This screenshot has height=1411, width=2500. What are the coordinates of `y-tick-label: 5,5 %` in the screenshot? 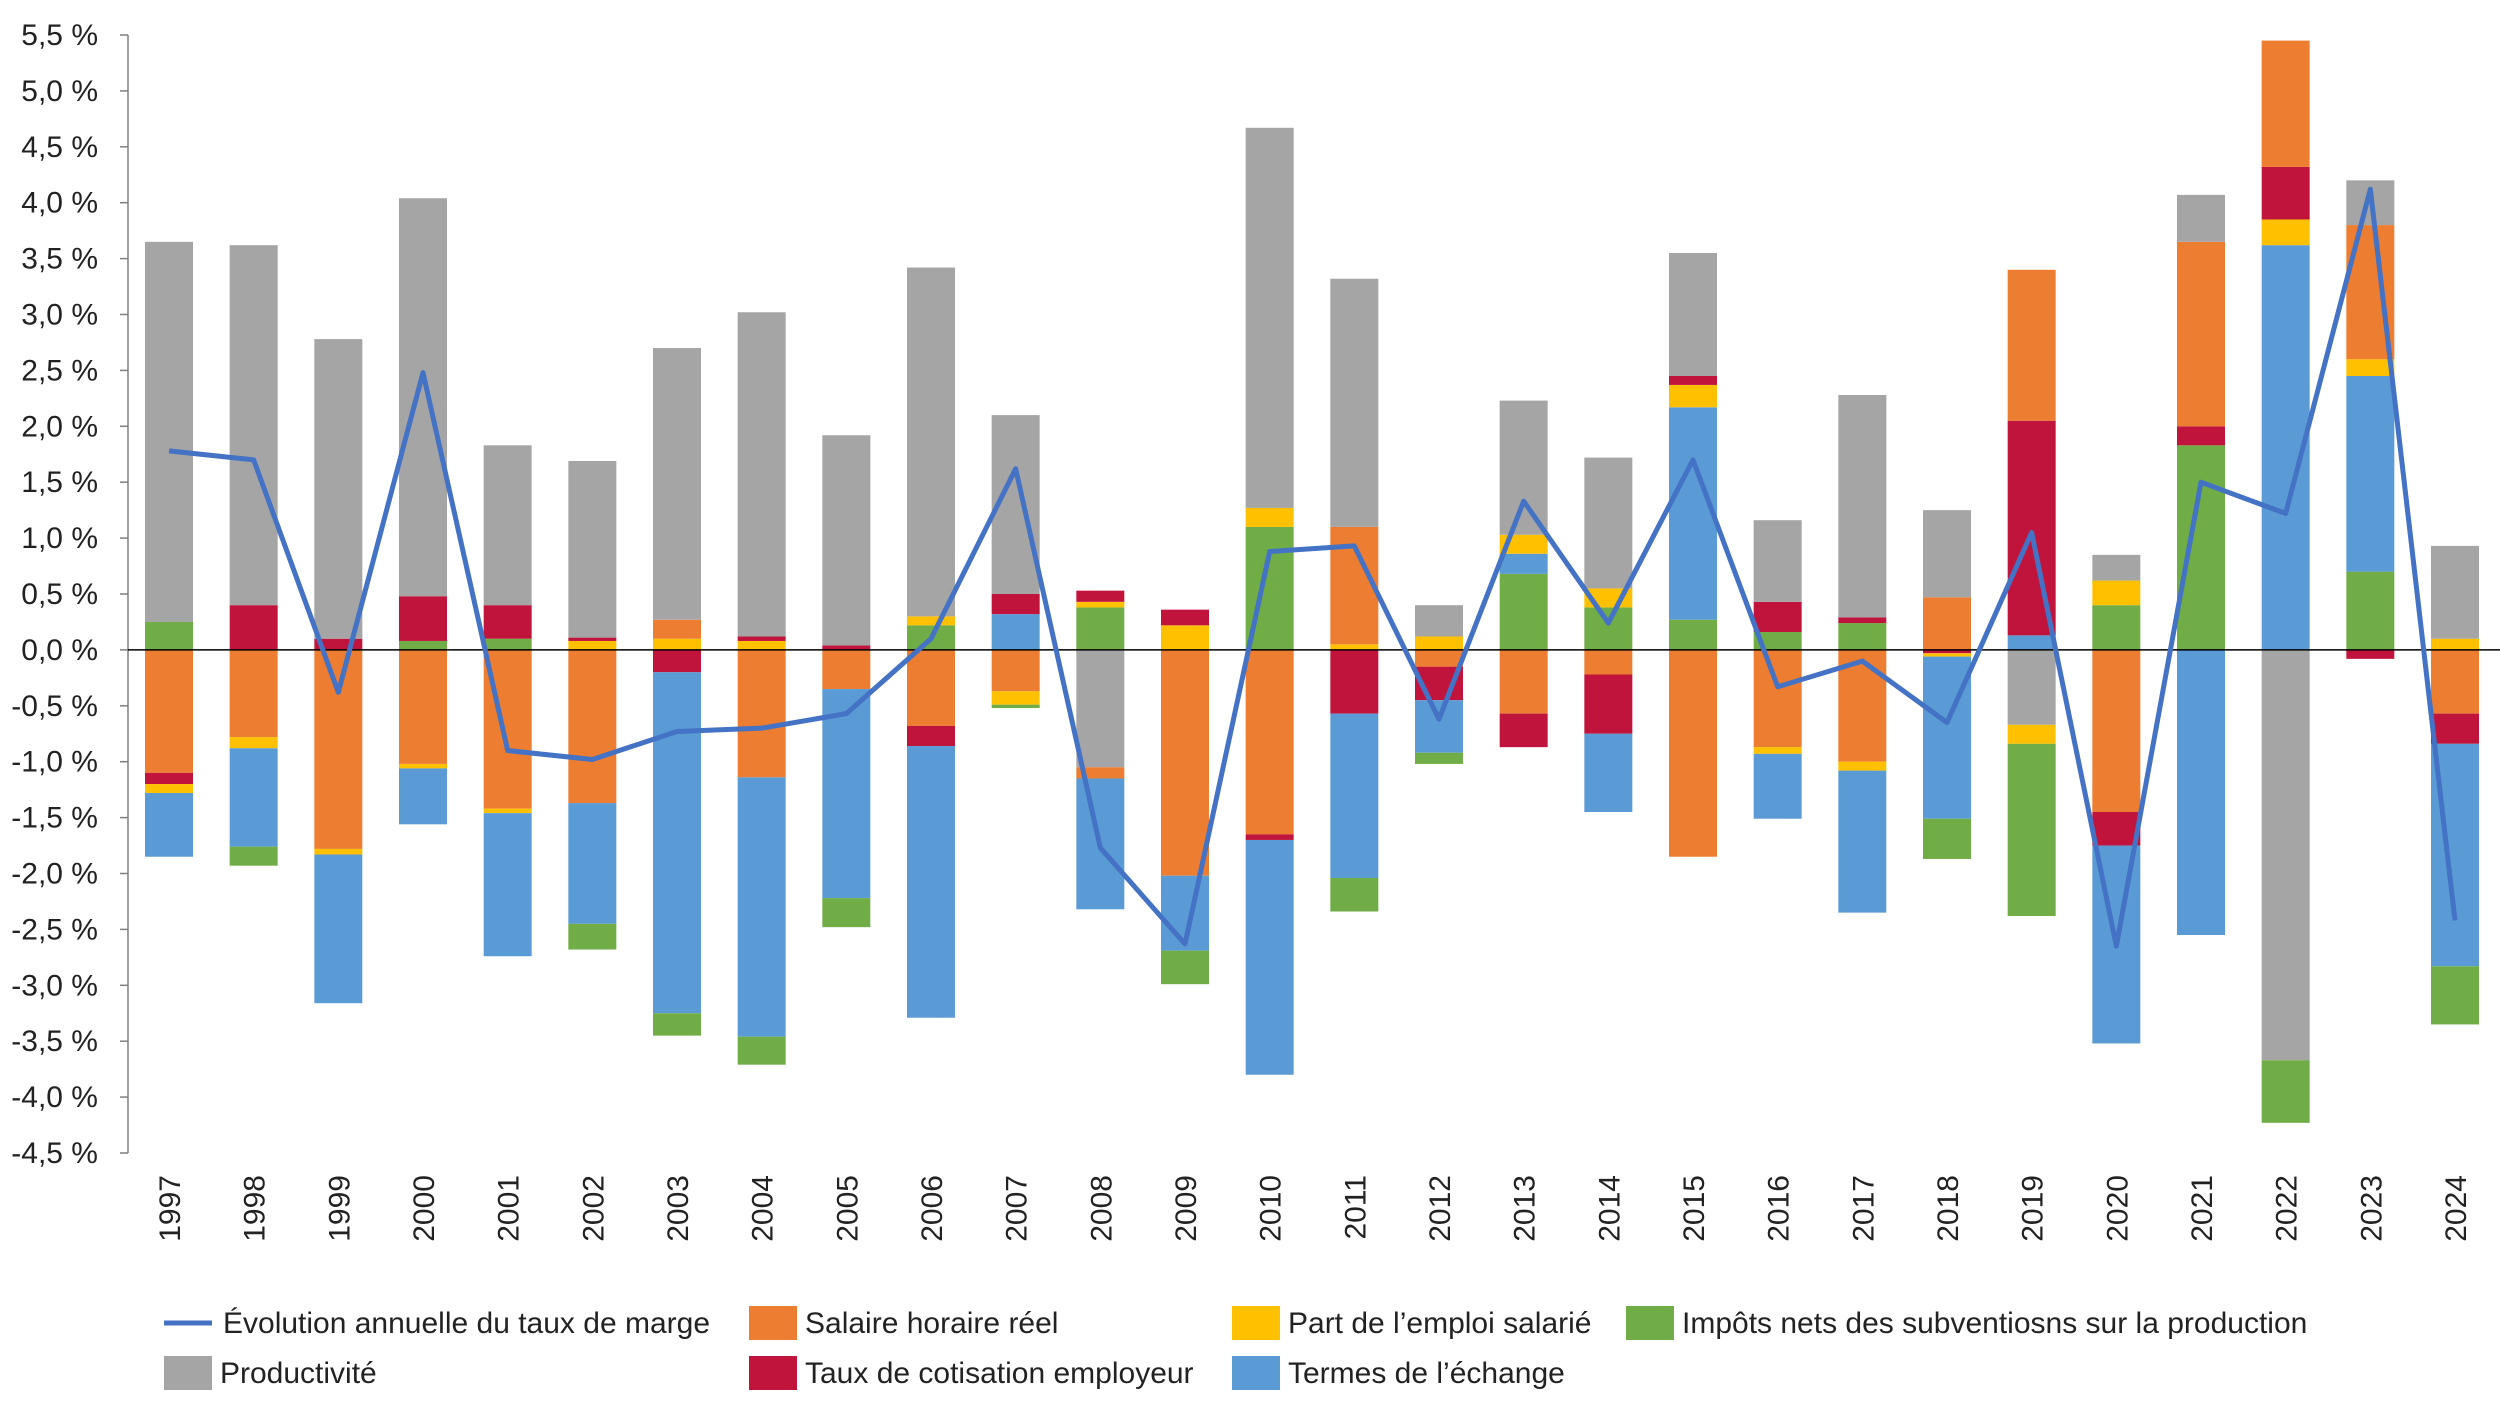 It's located at (59, 35).